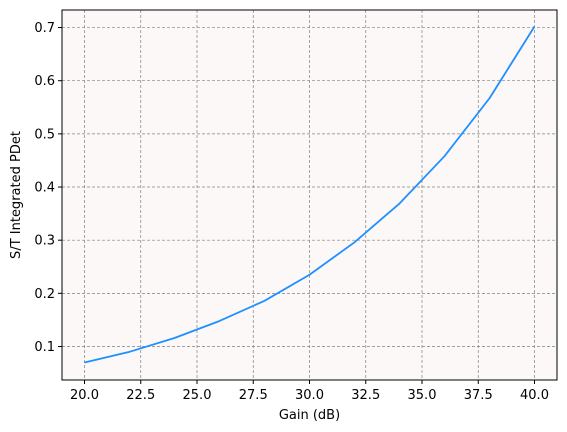 This screenshot has height=432, width=567. I want to click on y-tick-label: 0.4, so click(44, 188).